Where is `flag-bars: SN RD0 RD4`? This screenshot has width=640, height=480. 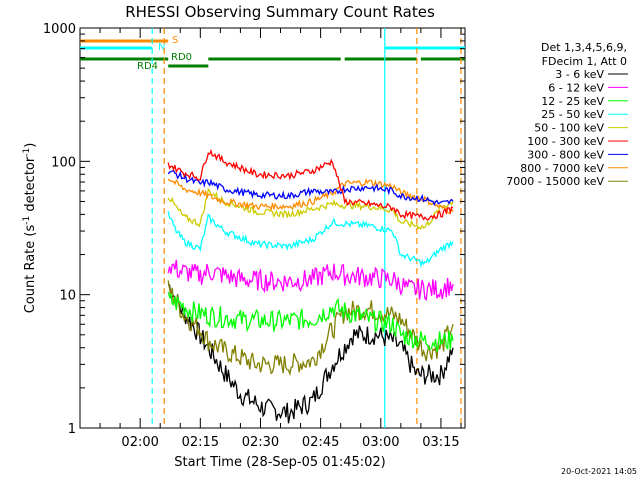
flag-bars: SN RD0 RD4 is located at coordinates (272, 53).